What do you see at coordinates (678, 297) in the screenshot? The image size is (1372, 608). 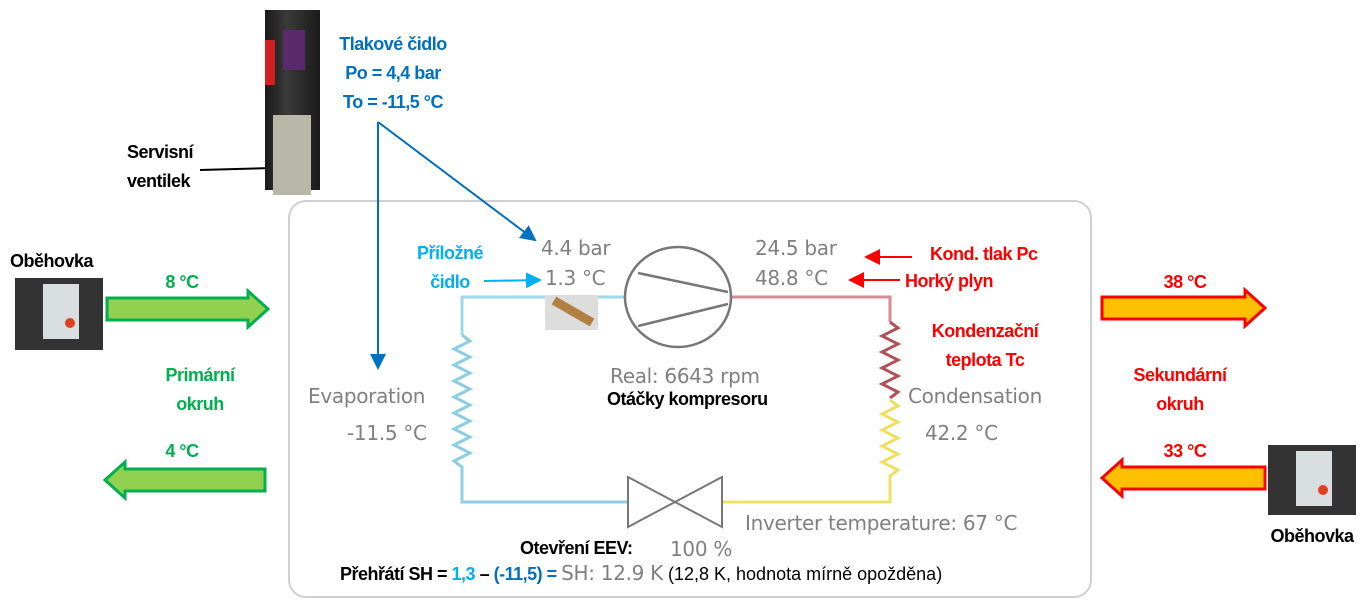 I see `compressor-icon` at bounding box center [678, 297].